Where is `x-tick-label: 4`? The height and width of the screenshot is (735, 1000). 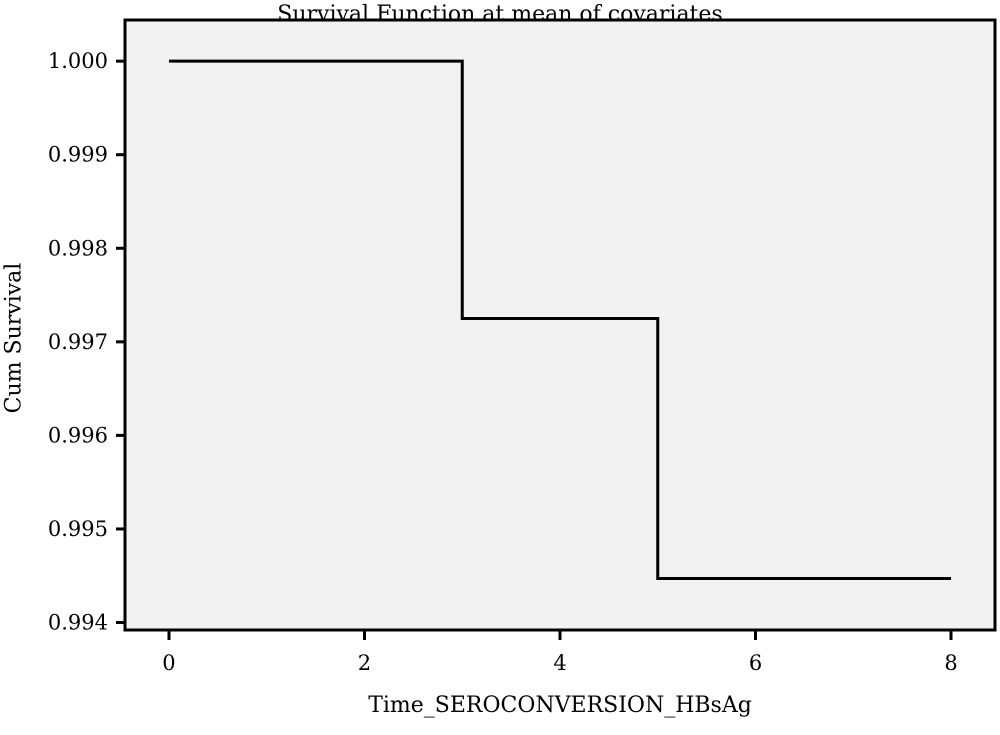 x-tick-label: 4 is located at coordinates (559, 663).